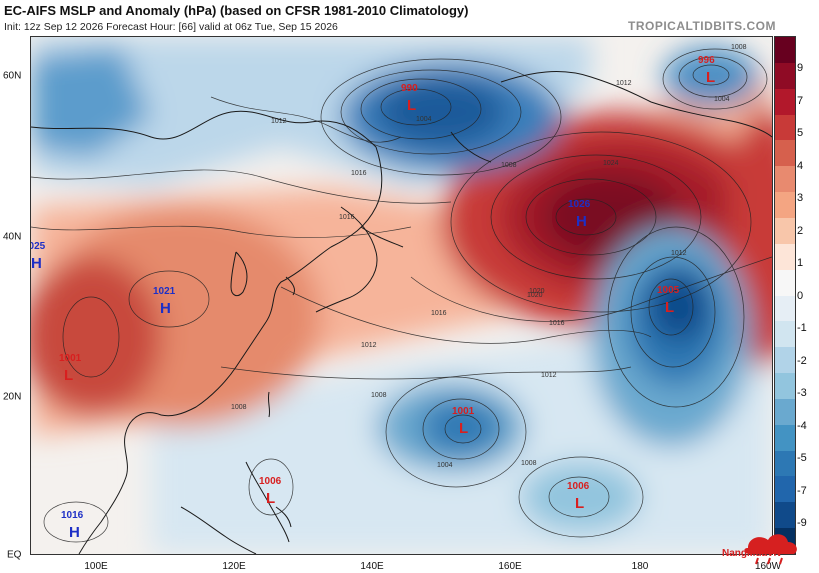 This screenshot has width=819, height=573. What do you see at coordinates (800, 68) in the screenshot?
I see `colorbar-label: 9` at bounding box center [800, 68].